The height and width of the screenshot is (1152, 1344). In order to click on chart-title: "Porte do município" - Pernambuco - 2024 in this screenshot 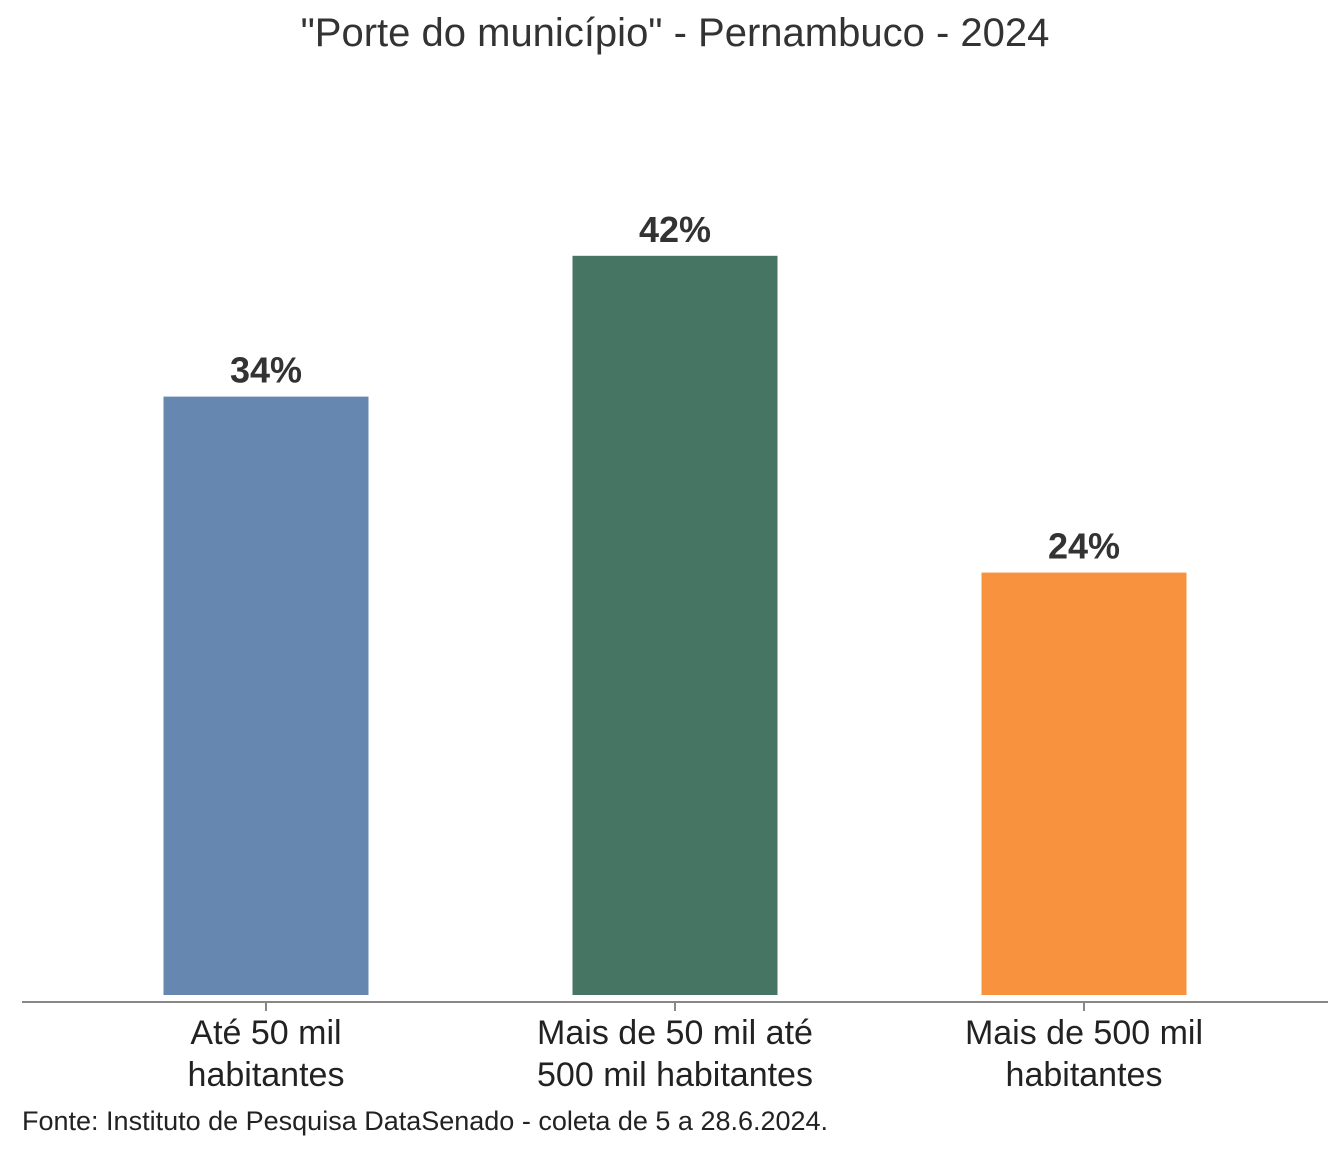, I will do `click(675, 33)`.